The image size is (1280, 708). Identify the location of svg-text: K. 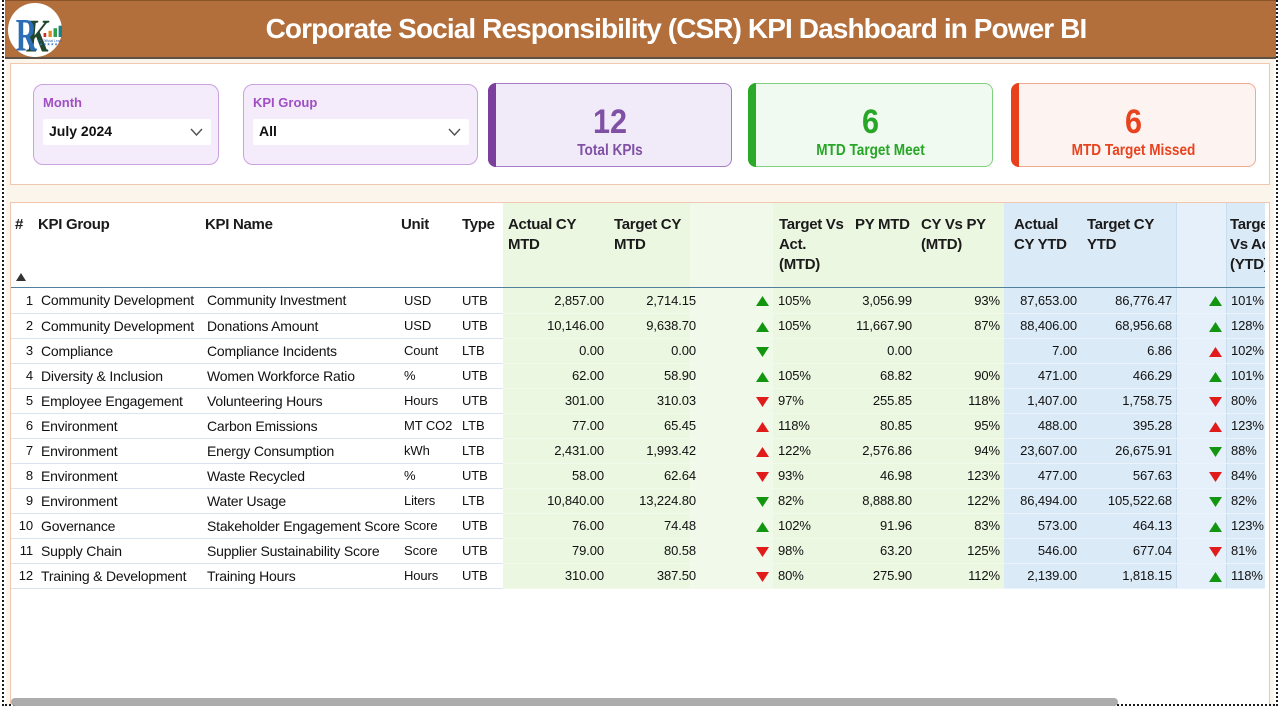
(39, 34).